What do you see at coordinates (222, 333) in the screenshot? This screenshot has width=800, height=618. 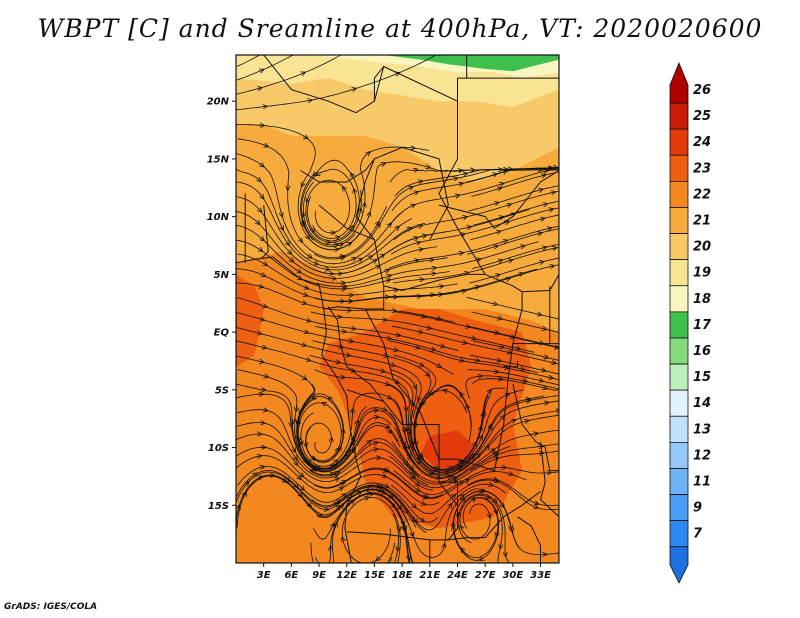 I see `lat-tick-label: EQ` at bounding box center [222, 333].